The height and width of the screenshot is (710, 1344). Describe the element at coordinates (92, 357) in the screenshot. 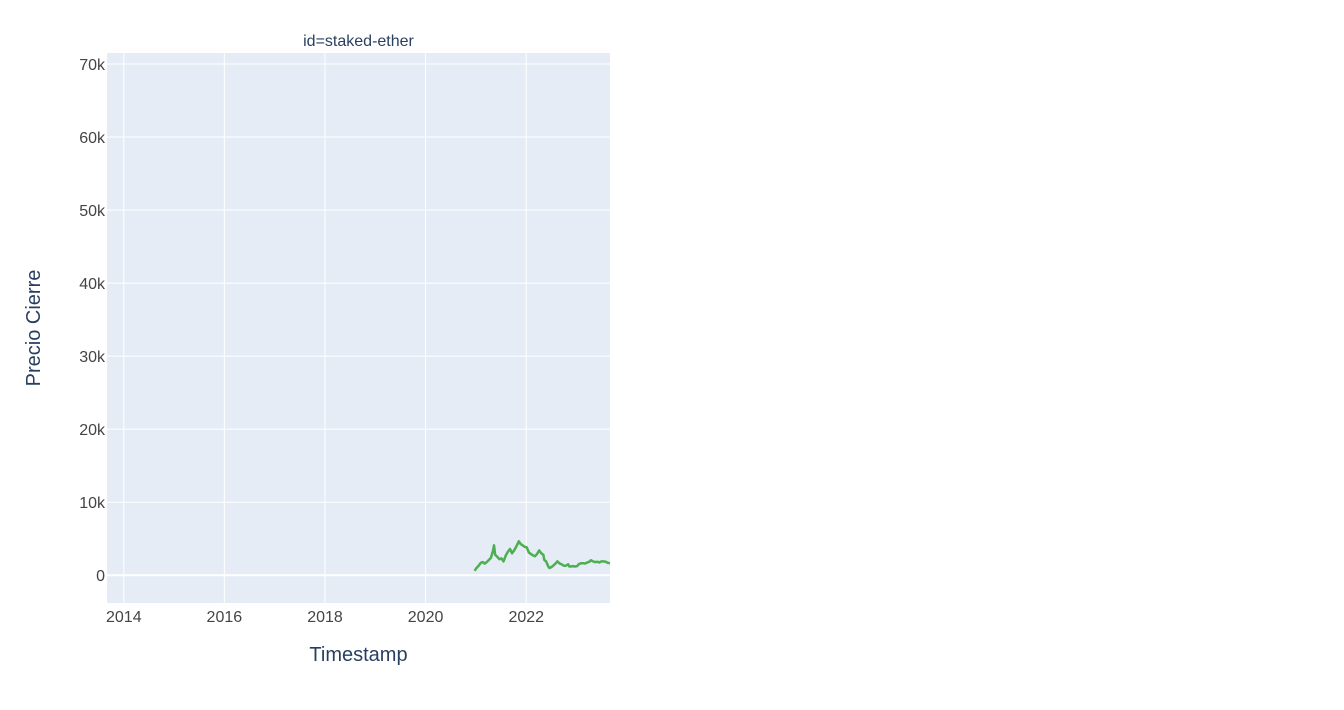

I see `y-tick-label: 30k` at that location.